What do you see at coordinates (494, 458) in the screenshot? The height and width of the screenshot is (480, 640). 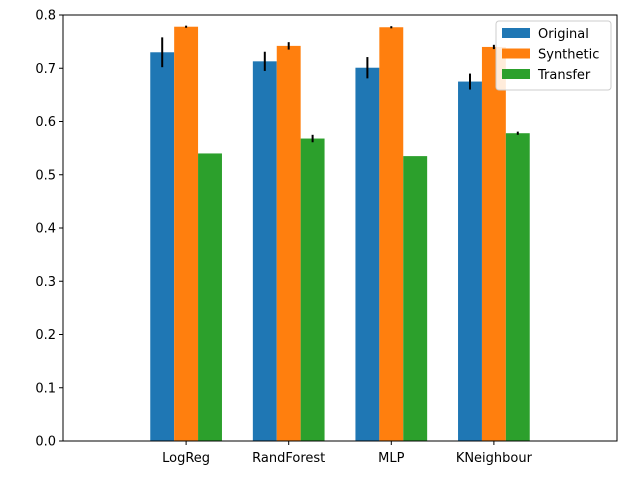 I see `x-tick-label: KNeighbour` at bounding box center [494, 458].